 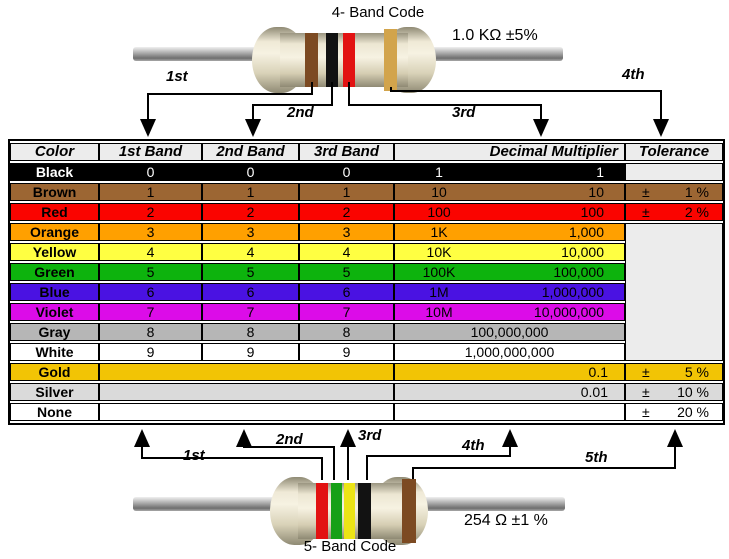 What do you see at coordinates (246, 412) in the screenshot?
I see `none-bands-merged-cell` at bounding box center [246, 412].